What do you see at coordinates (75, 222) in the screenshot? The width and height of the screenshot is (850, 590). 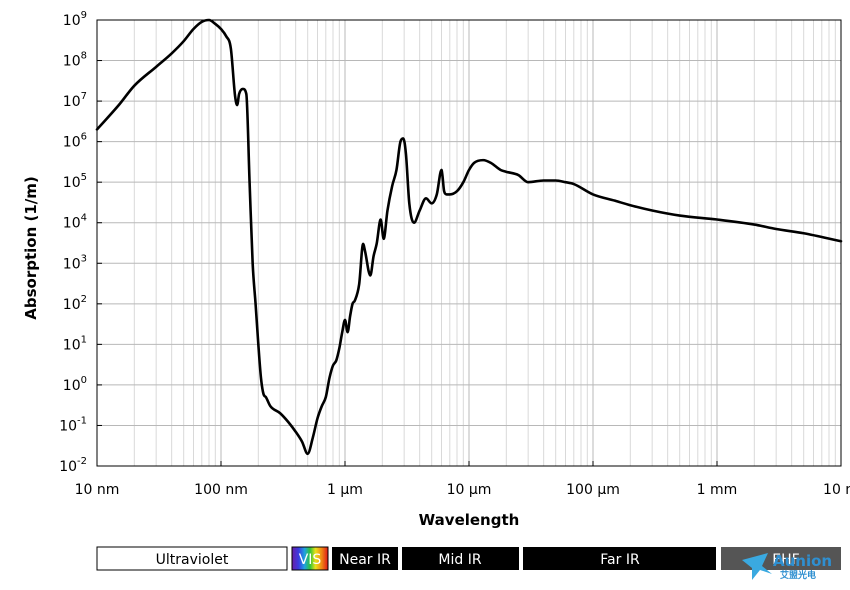 I see `y-tick-label: 10⁴` at bounding box center [75, 222].